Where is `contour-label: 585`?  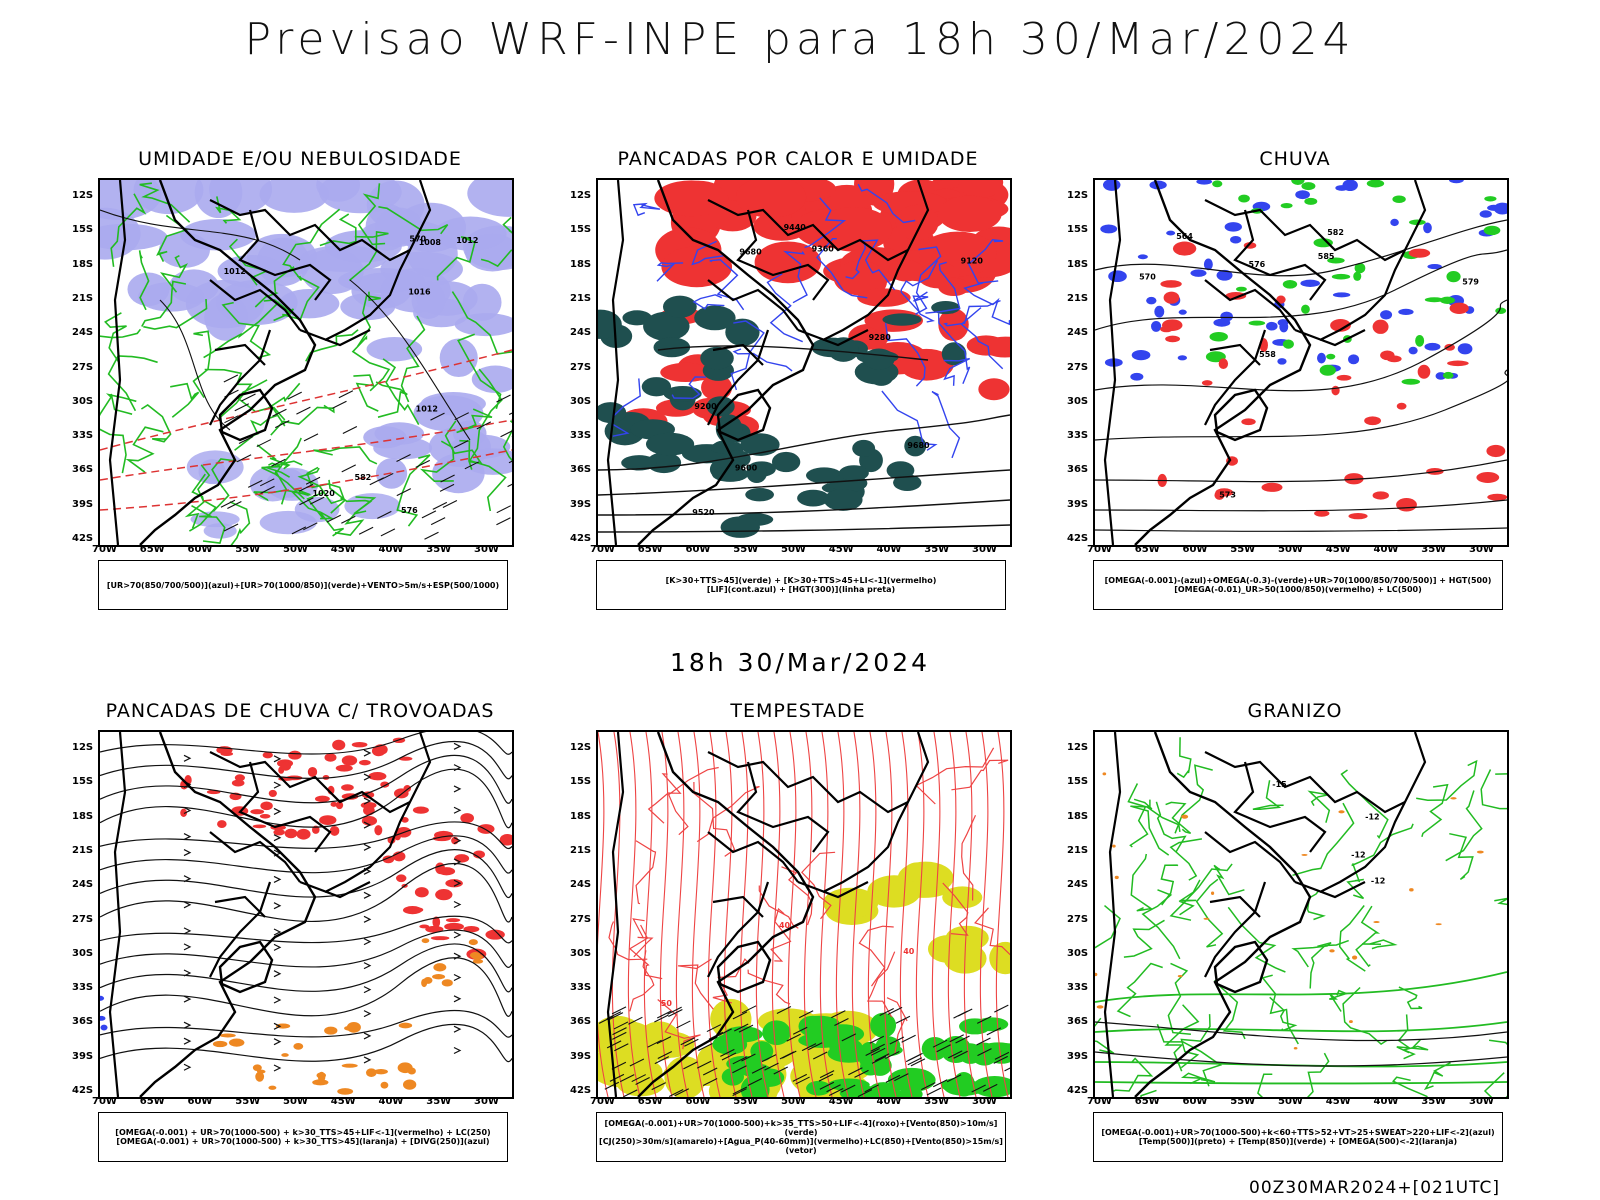
contour-label: 585 is located at coordinates (1326, 256).